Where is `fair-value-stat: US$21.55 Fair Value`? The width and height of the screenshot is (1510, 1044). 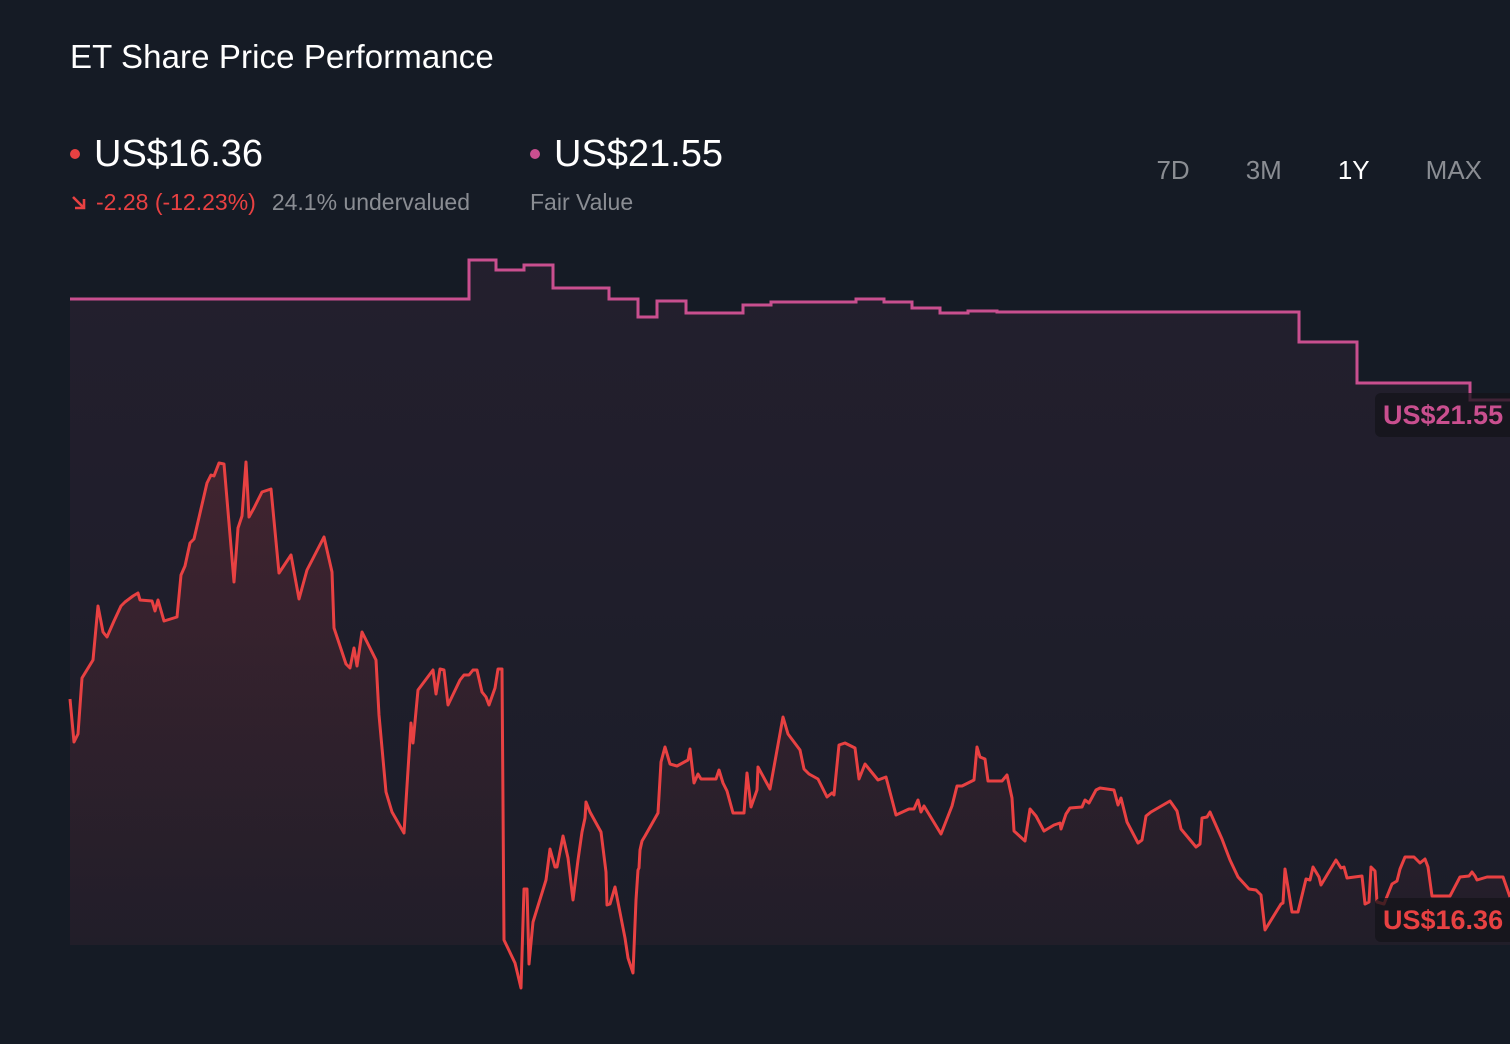 fair-value-stat: US$21.55 Fair Value is located at coordinates (626, 174).